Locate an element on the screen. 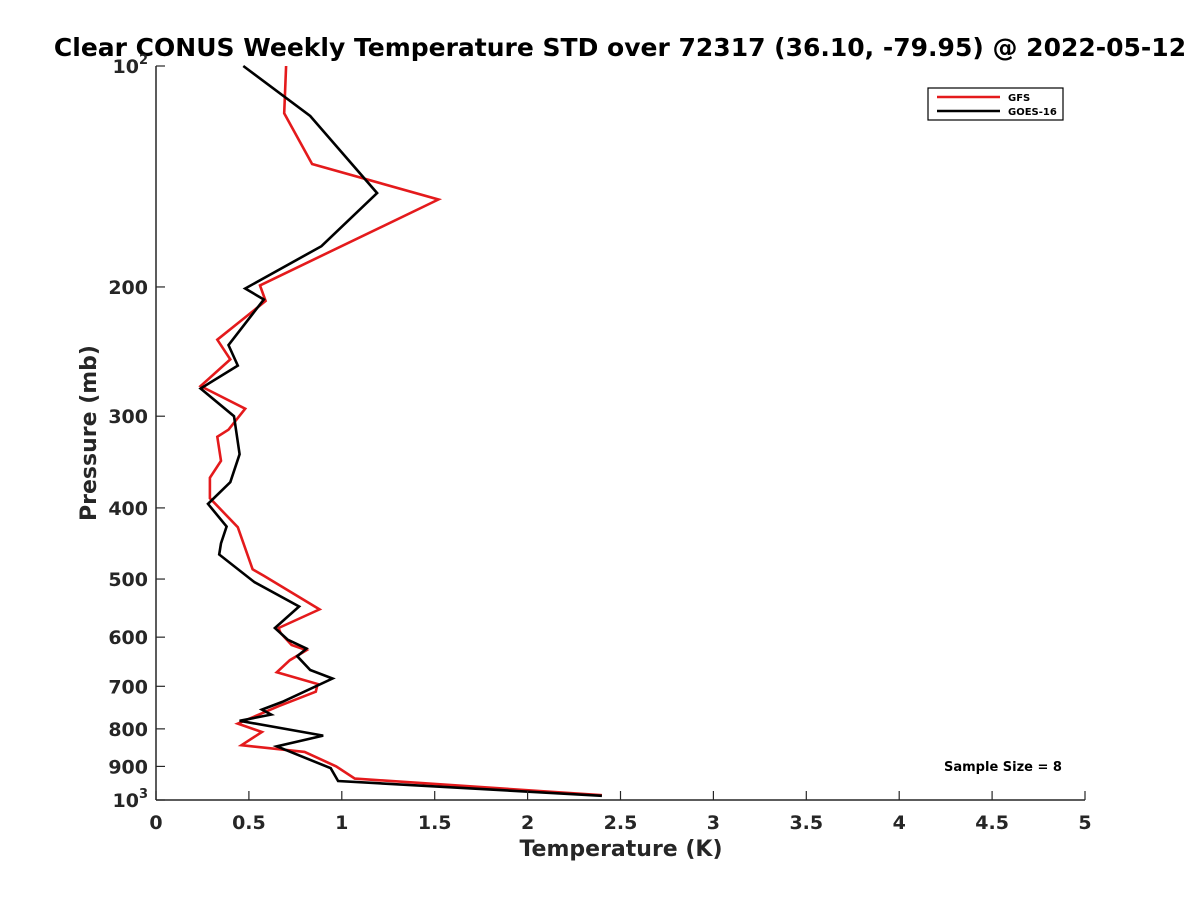  y-tick-label: 300 is located at coordinates (128, 417).